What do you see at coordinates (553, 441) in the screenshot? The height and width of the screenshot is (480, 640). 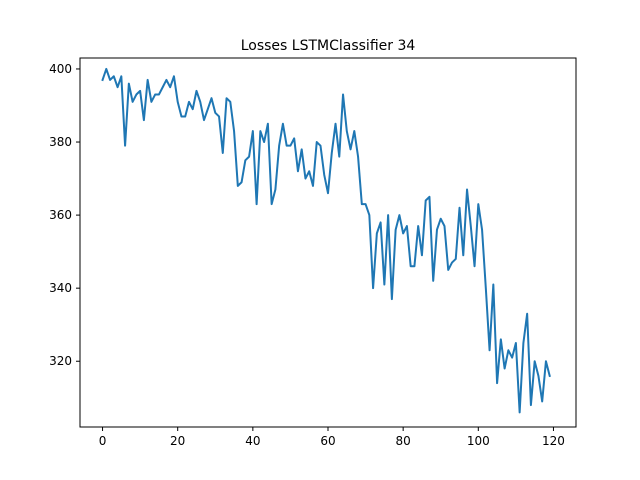 I see `x-tick-label: 120` at bounding box center [553, 441].